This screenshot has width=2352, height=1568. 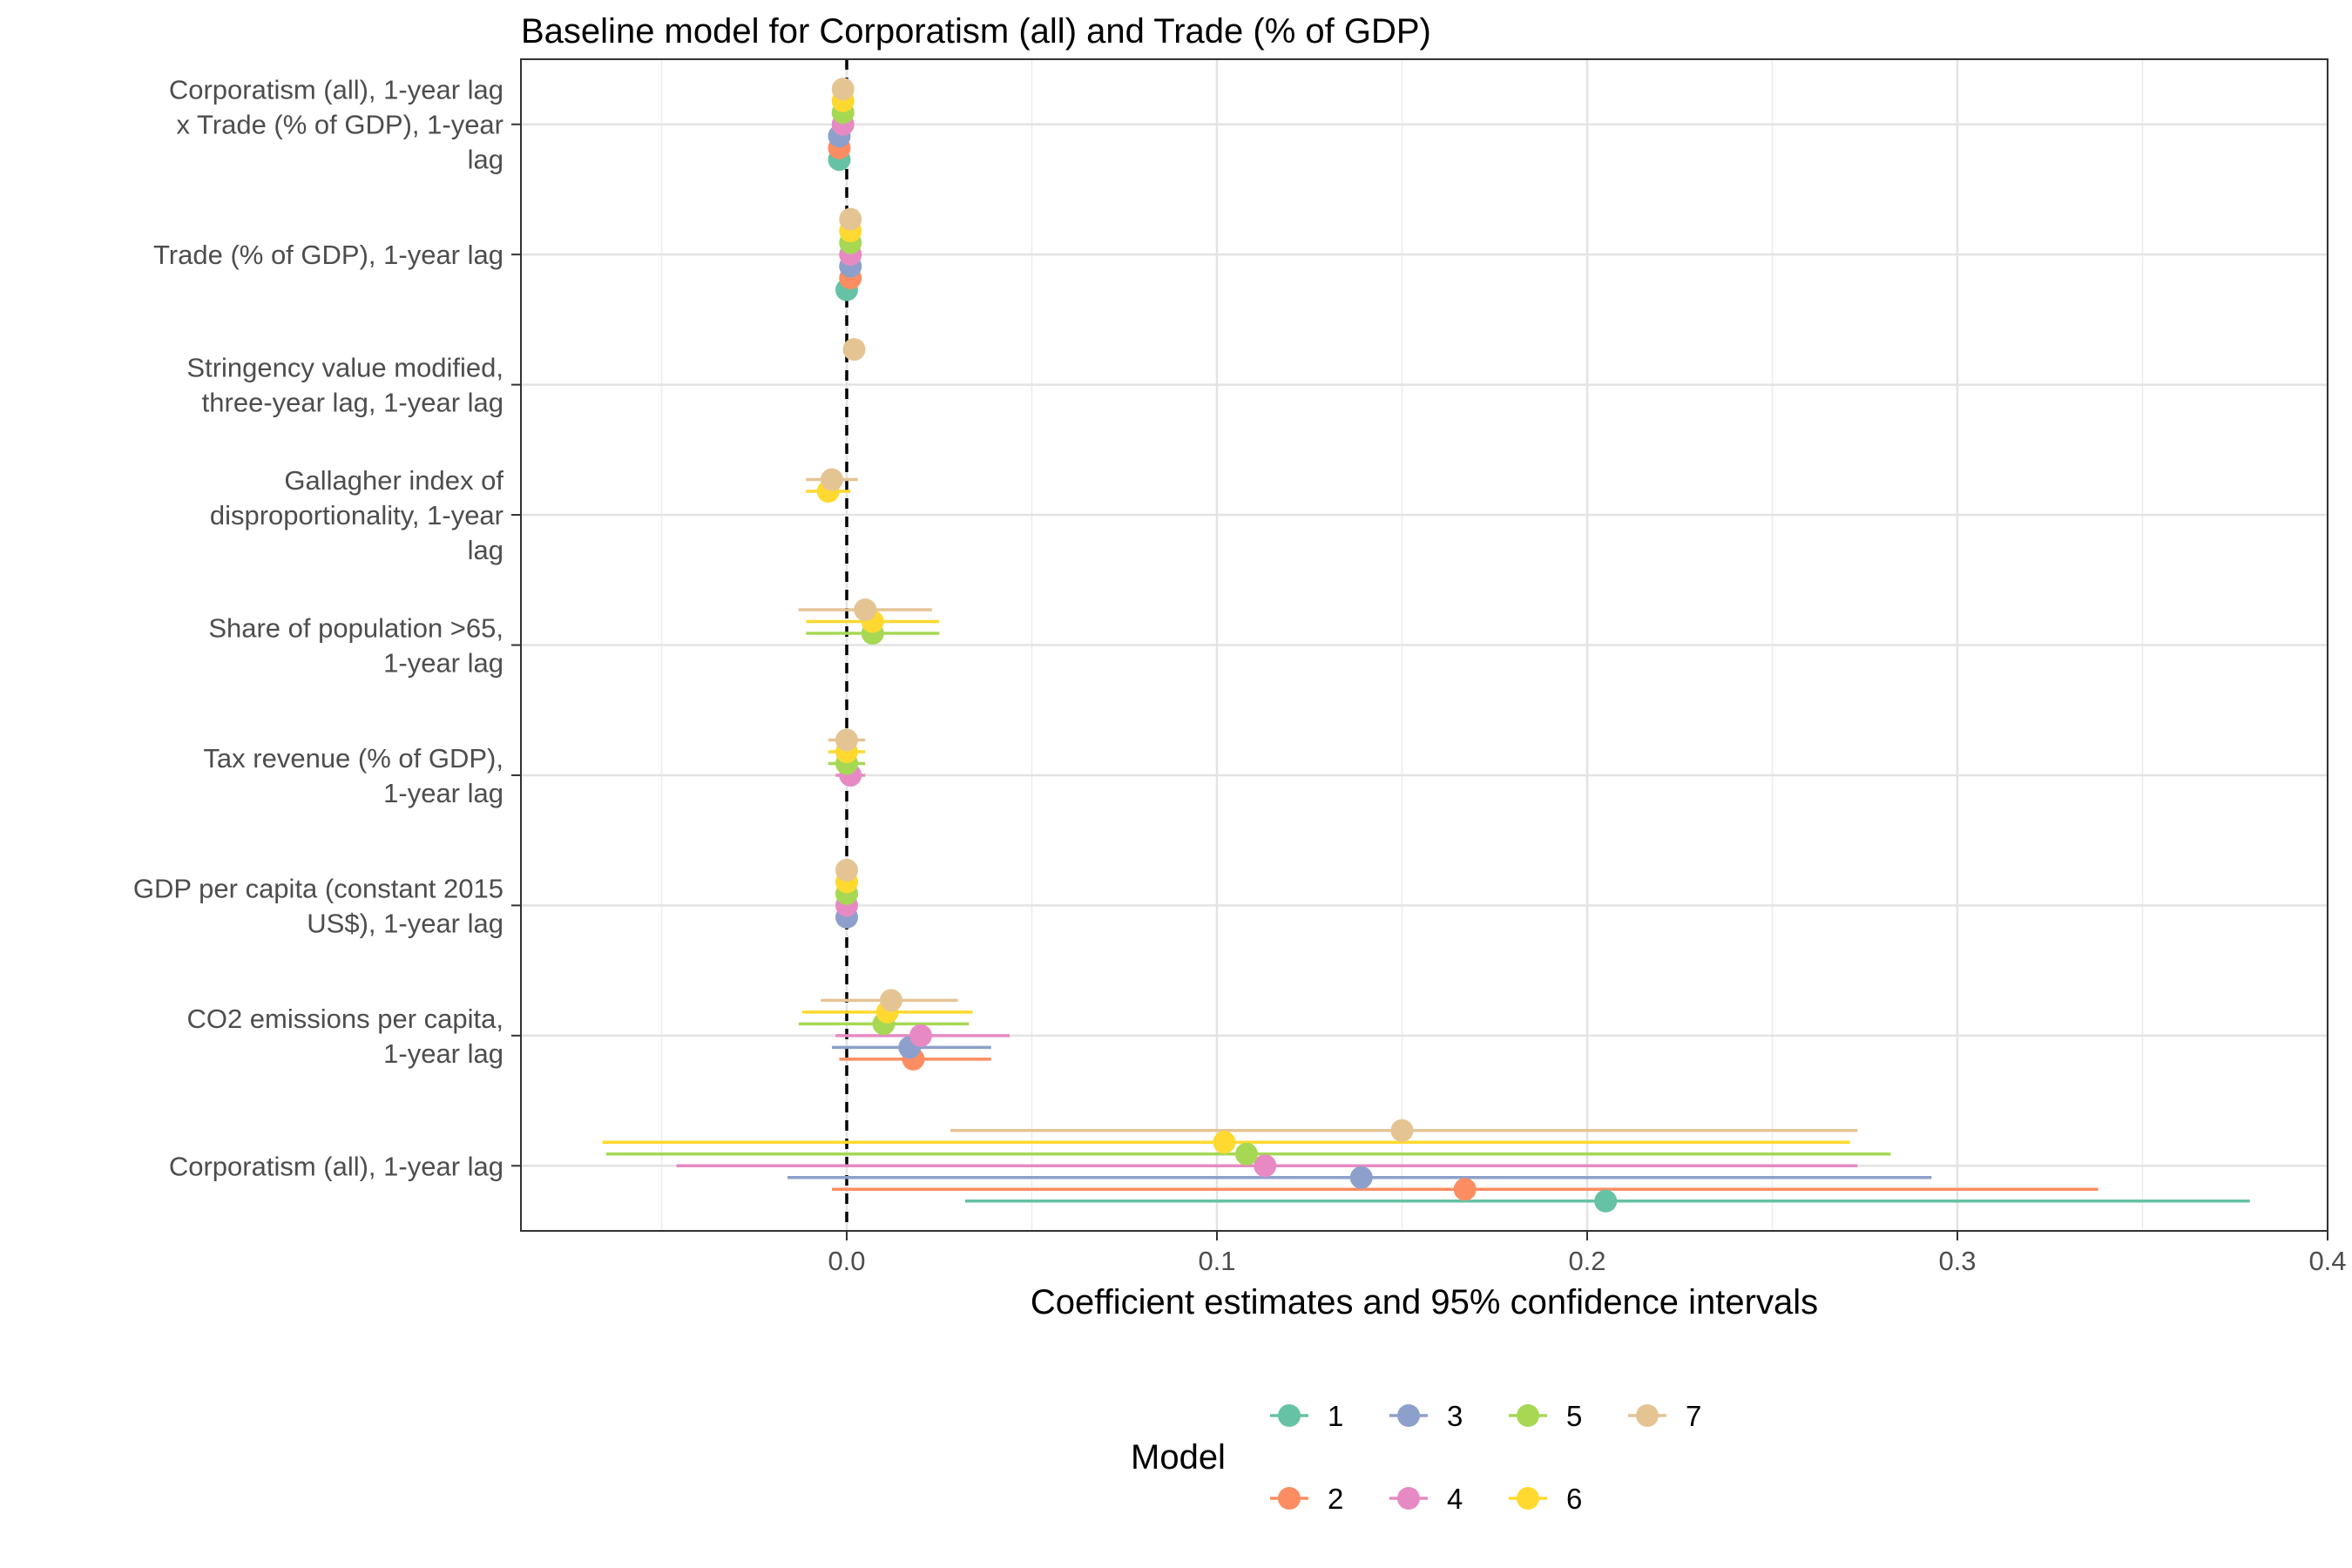 I want to click on y-tick-label-line: US$), 1-year lag, so click(x=405, y=923).